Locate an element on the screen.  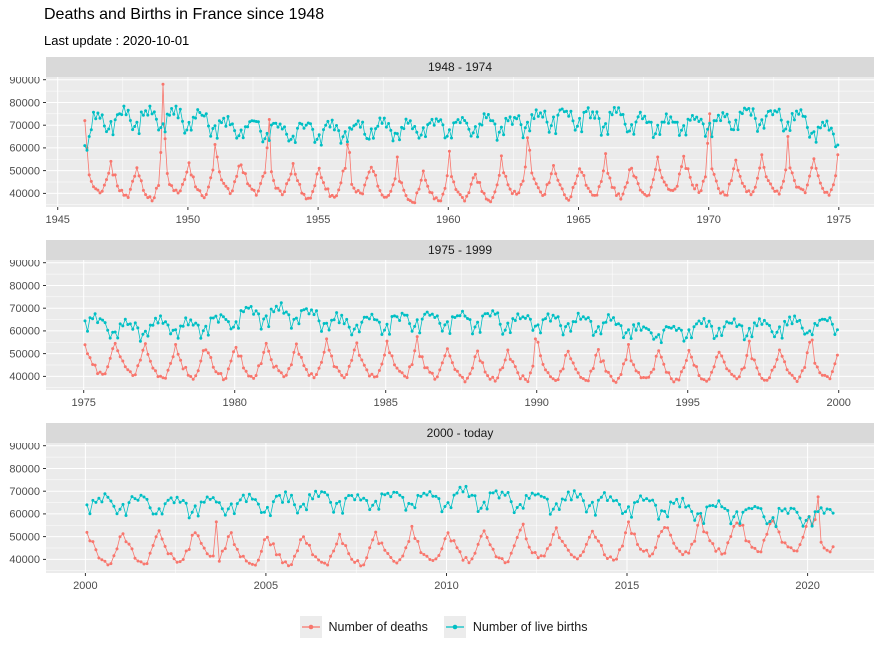
facet-strip-label: 1948 - 1974 is located at coordinates (460, 67).